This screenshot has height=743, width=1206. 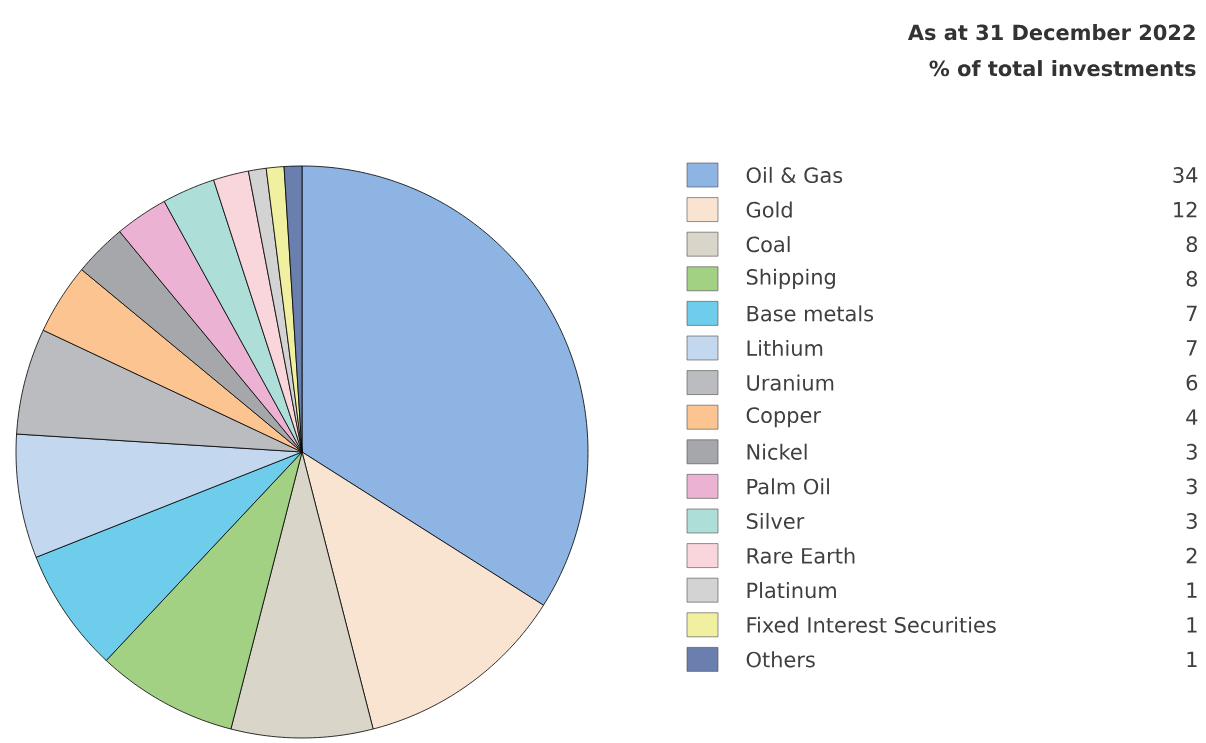 What do you see at coordinates (768, 244) in the screenshot?
I see `legend-label: Coal` at bounding box center [768, 244].